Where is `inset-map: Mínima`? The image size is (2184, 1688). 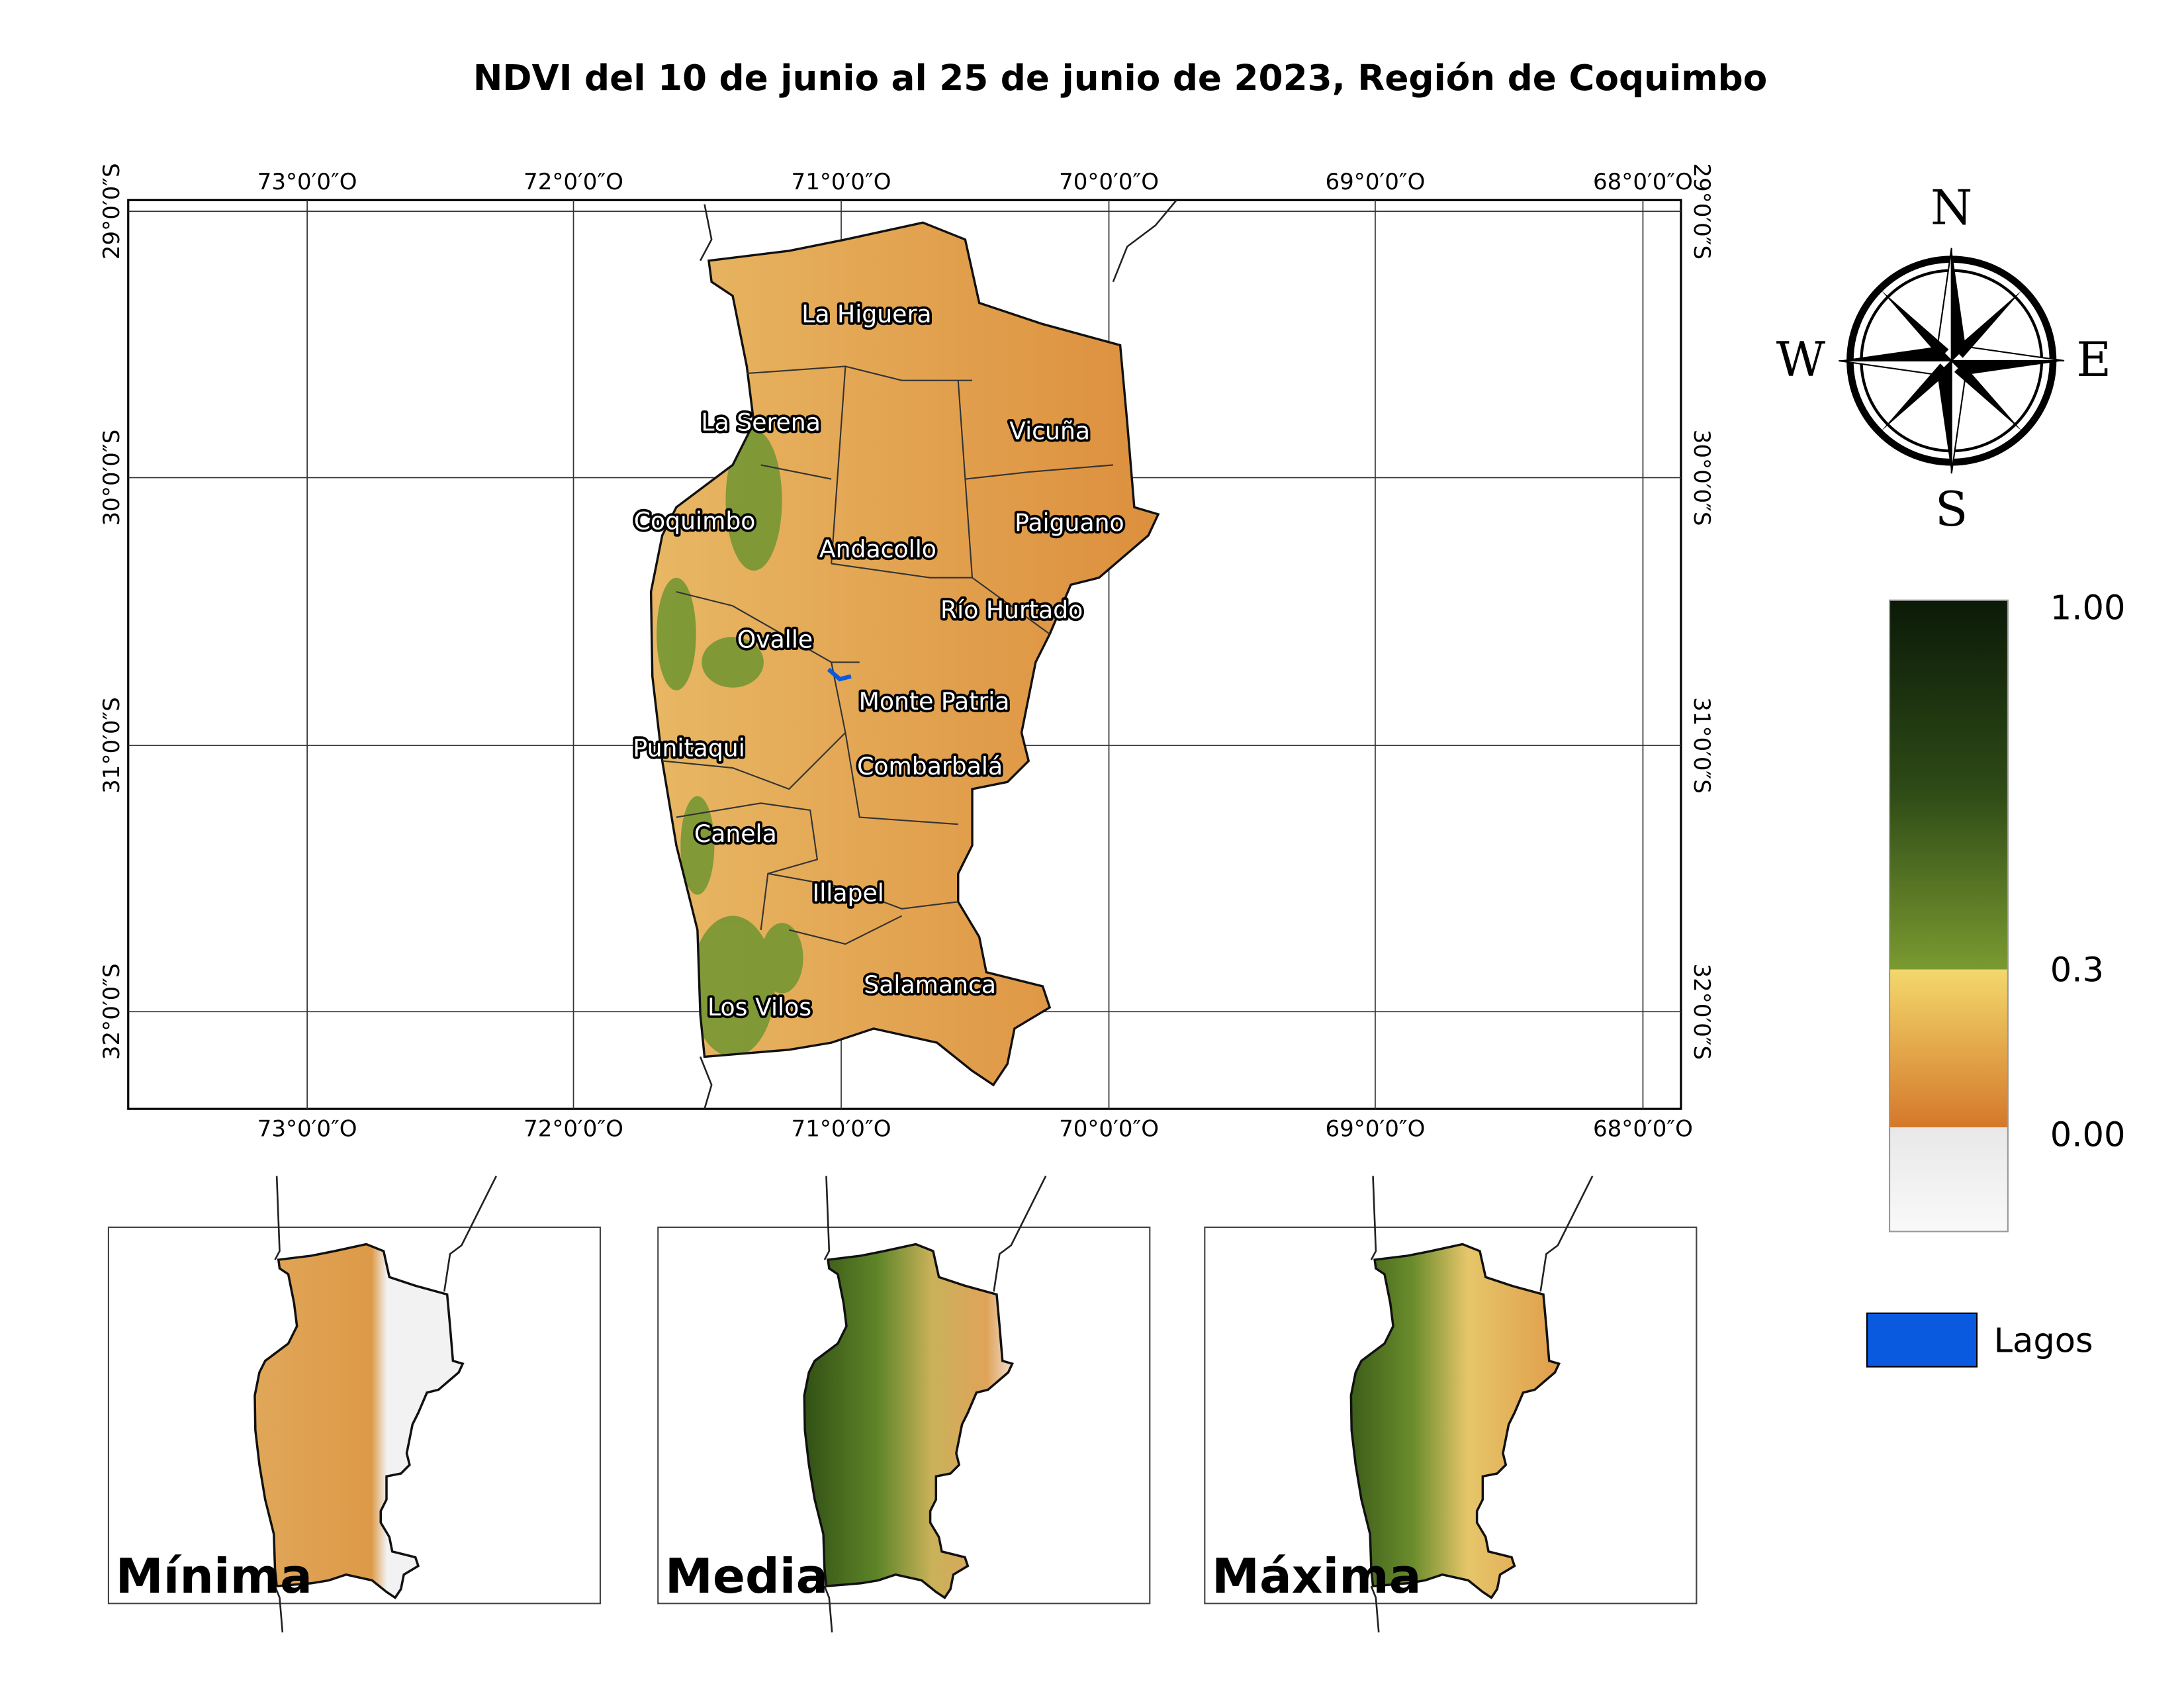
inset-map: Mínima is located at coordinates (355, 1404).